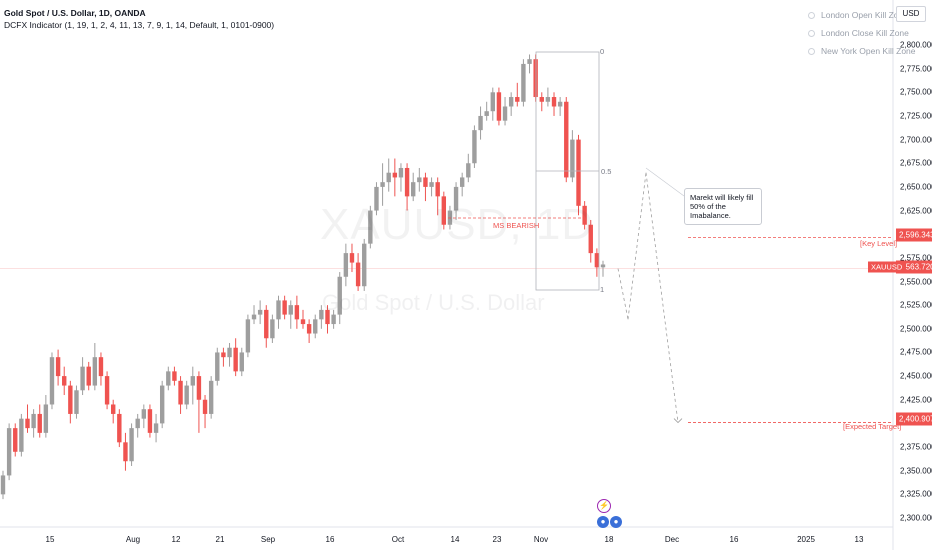  I want to click on price-tick-label: 2,700.000, so click(916, 140).